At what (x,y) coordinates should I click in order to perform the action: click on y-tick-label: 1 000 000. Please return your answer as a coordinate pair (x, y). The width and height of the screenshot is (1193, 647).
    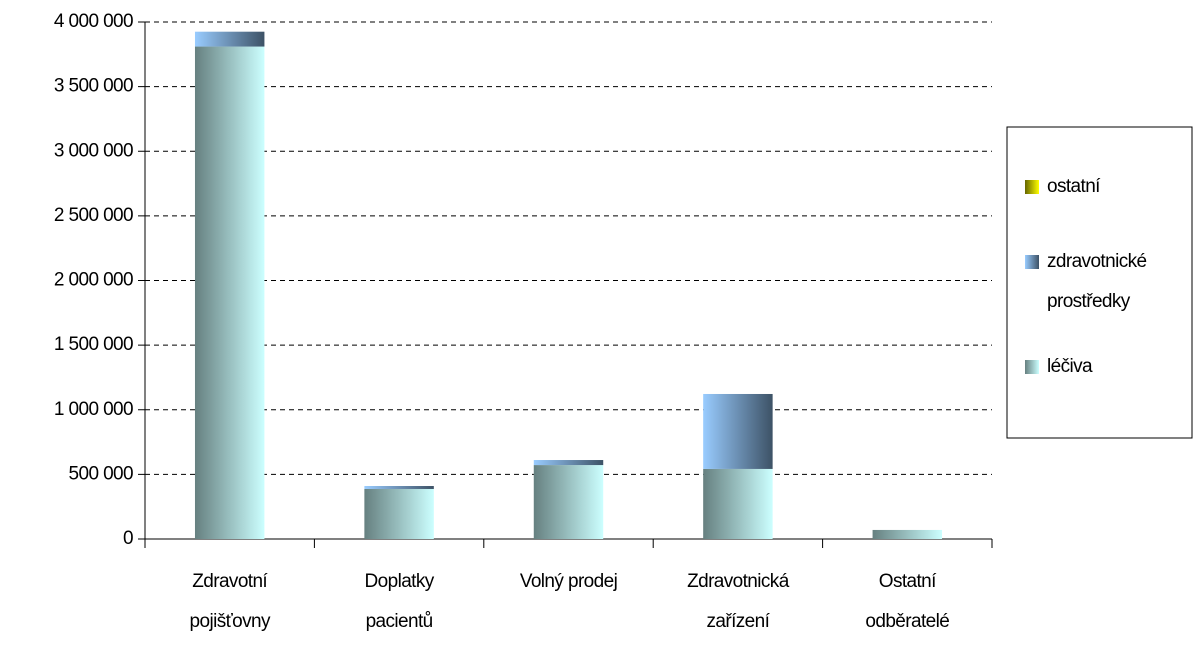
    Looking at the image, I should click on (93, 409).